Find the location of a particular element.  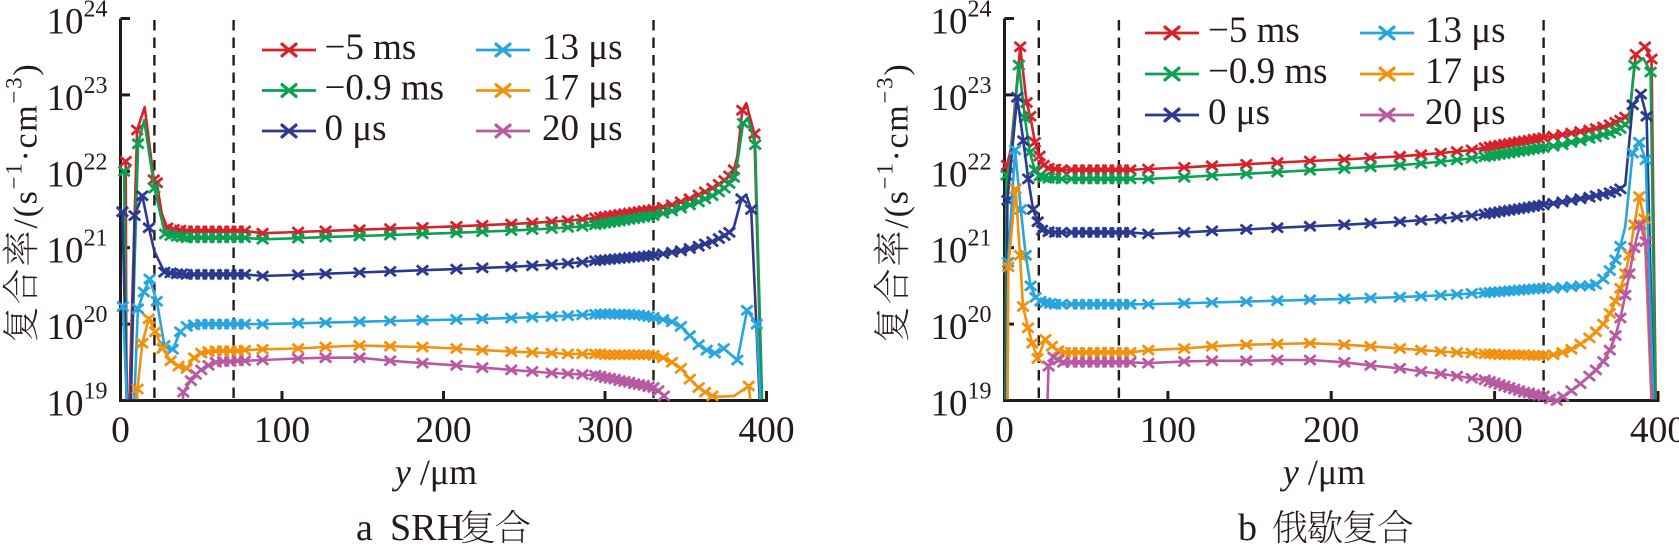

svg-text: SRH is located at coordinates (427, 526).